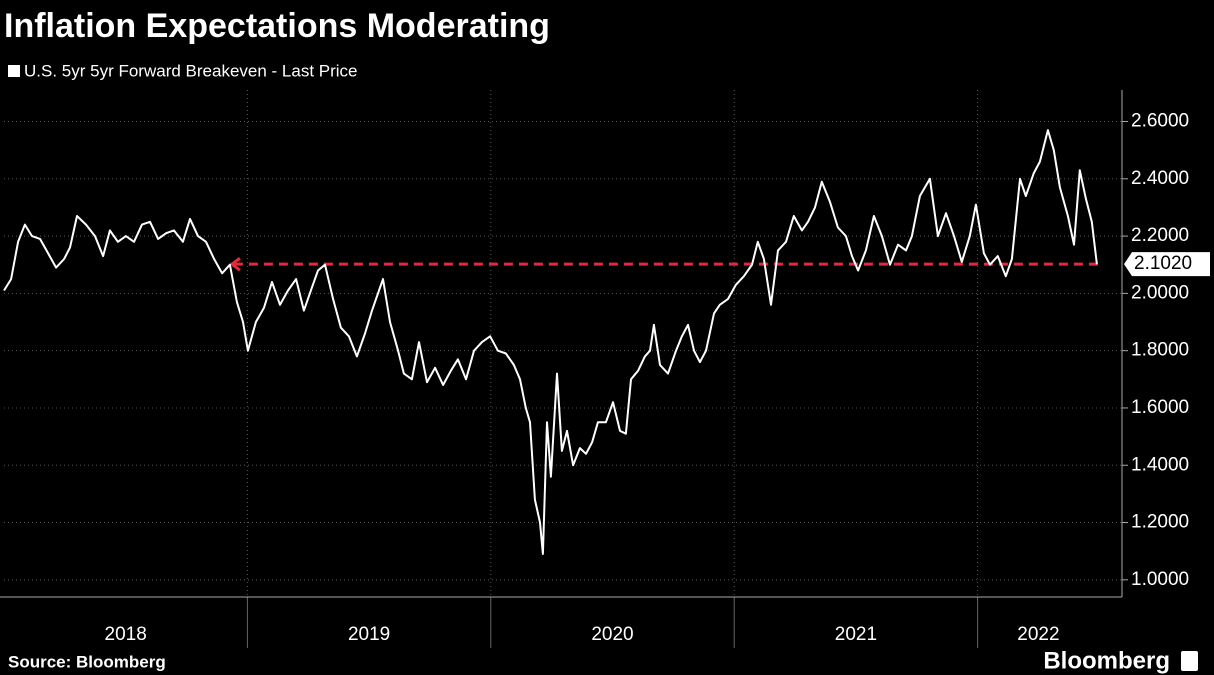 The height and width of the screenshot is (675, 1214). What do you see at coordinates (87, 661) in the screenshot?
I see `source: Source: Bloomberg` at bounding box center [87, 661].